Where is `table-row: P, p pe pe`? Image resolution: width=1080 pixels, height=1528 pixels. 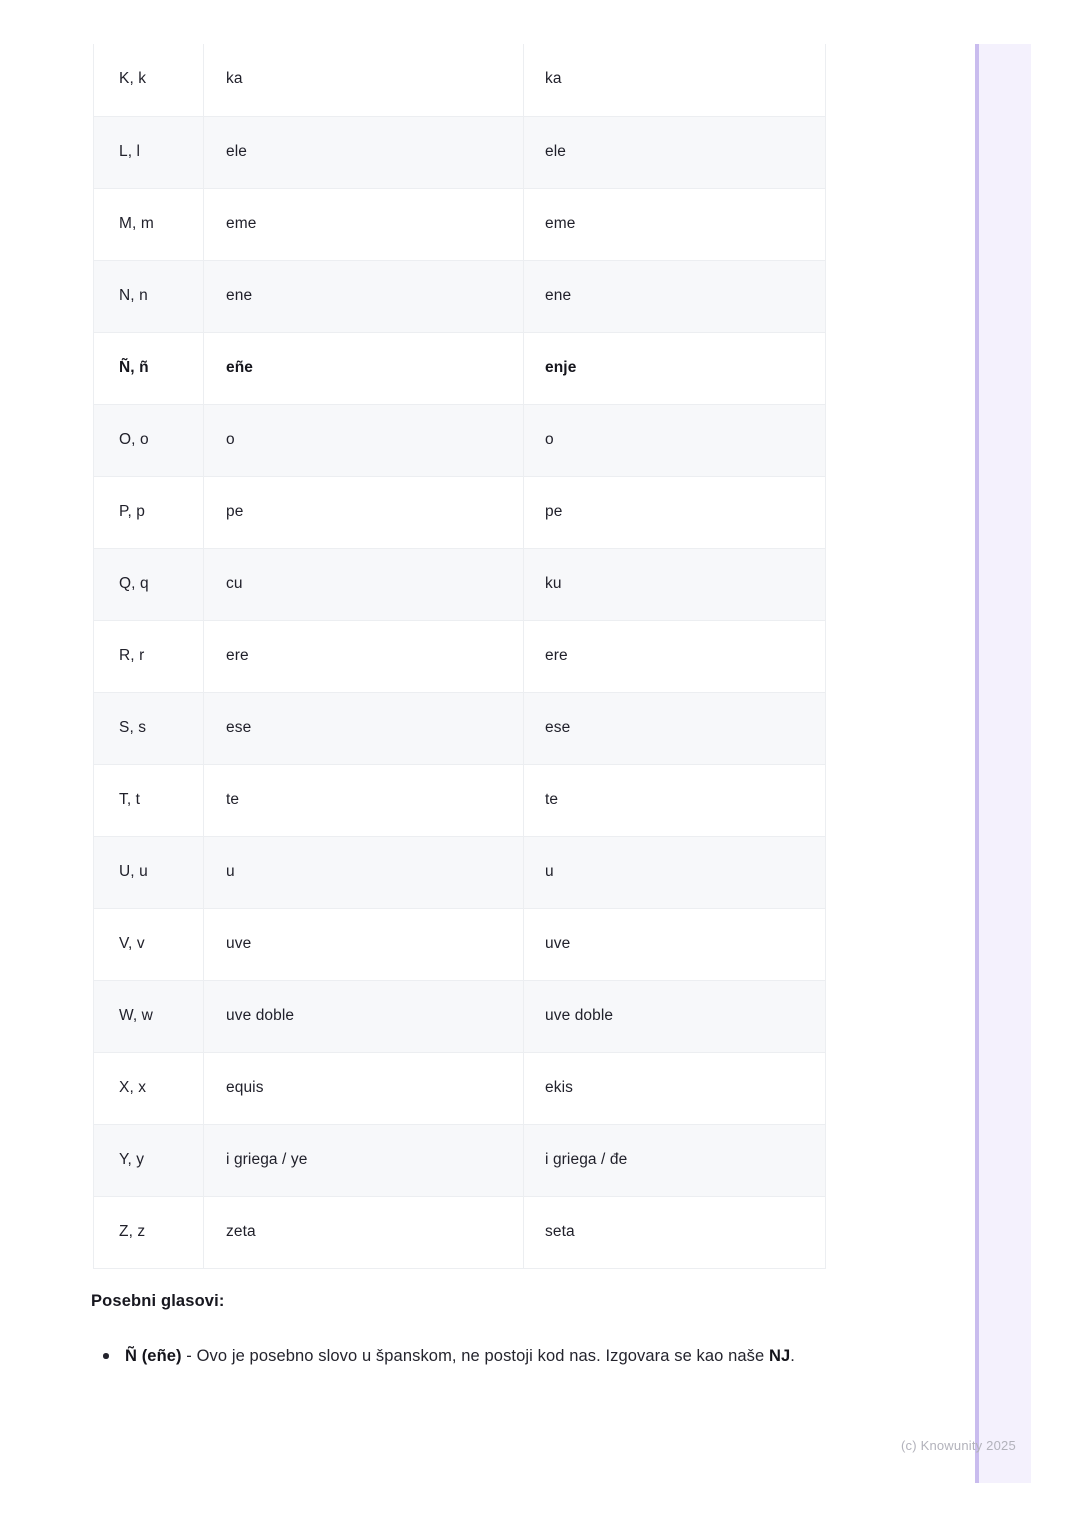
table-row: P, p pe pe is located at coordinates (459, 512).